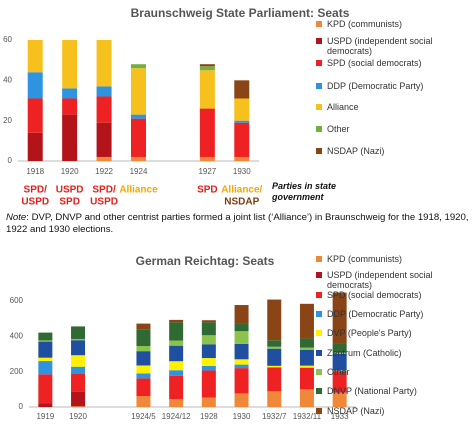  What do you see at coordinates (7, 79) in the screenshot?
I see `y-tick-label: 40` at bounding box center [7, 79].